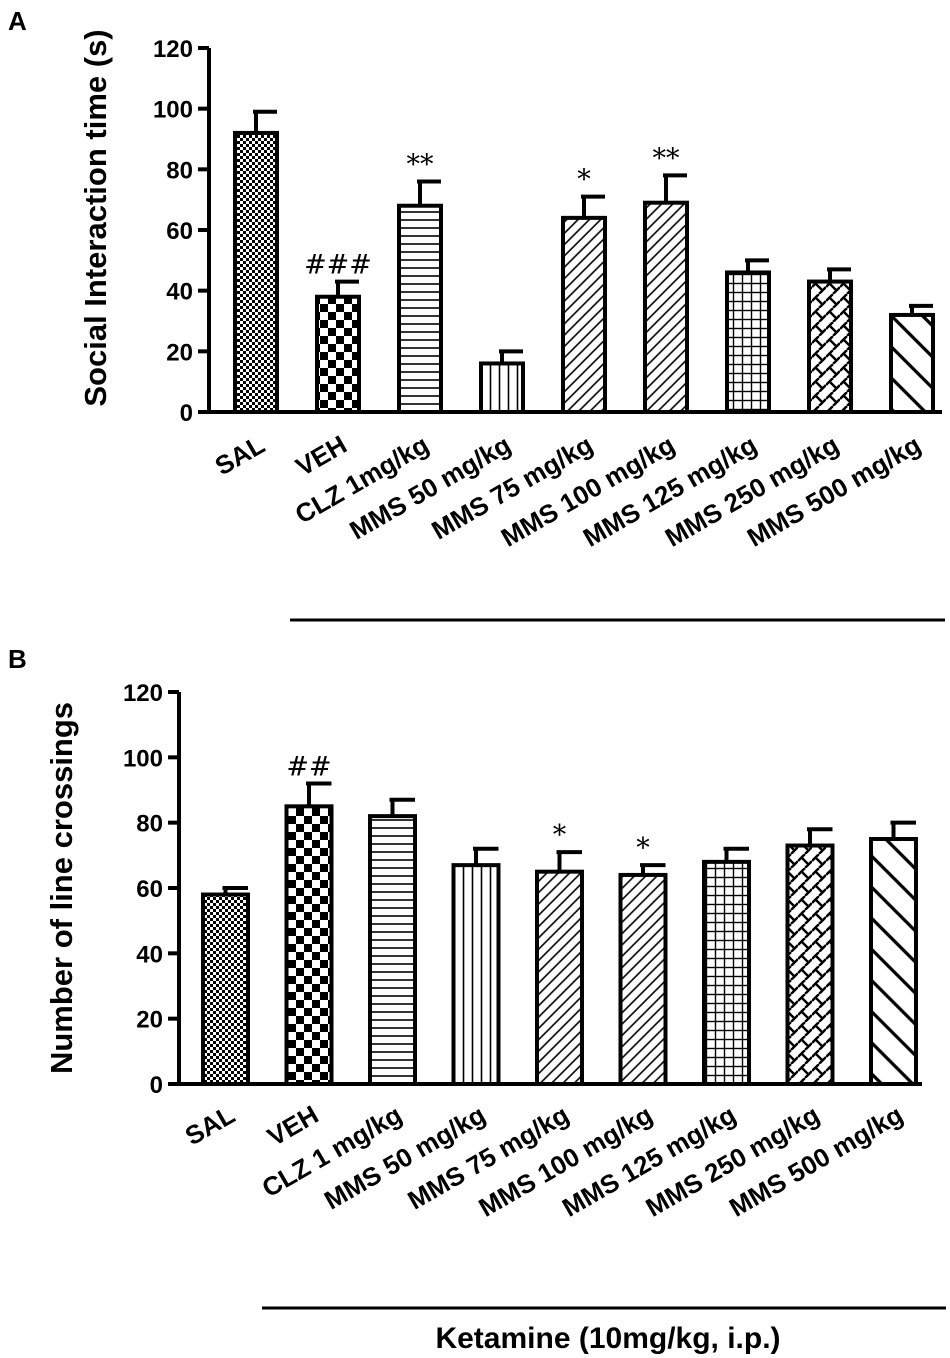 Image resolution: width=950 pixels, height=1358 pixels. Describe the element at coordinates (179, 231) in the screenshot. I see `panel-a-y-tick-label: 60` at that location.